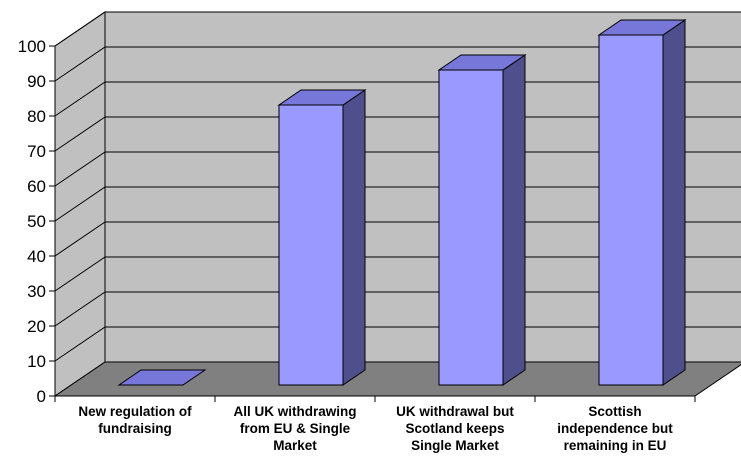 This screenshot has height=469, width=741. Describe the element at coordinates (135, 420) in the screenshot. I see `x-category-label: New regulation of fundraising` at that location.